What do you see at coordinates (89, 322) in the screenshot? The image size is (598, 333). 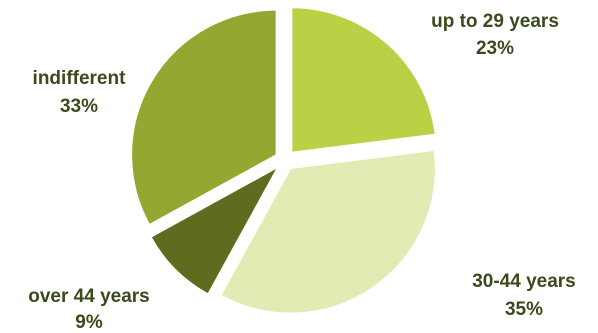 I see `percent-over-44-years: 9%` at bounding box center [89, 322].